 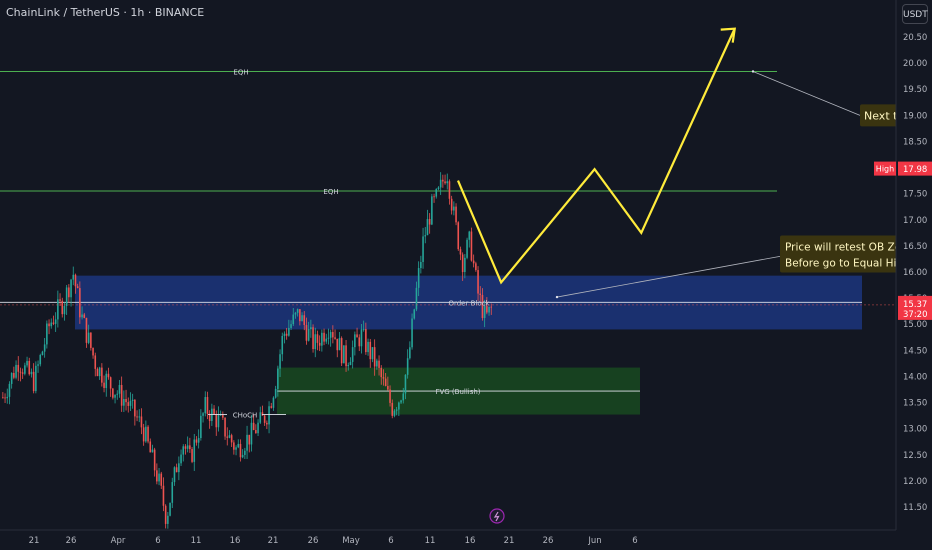 I want to click on y-tick-label: 20.50, so click(x=915, y=38).